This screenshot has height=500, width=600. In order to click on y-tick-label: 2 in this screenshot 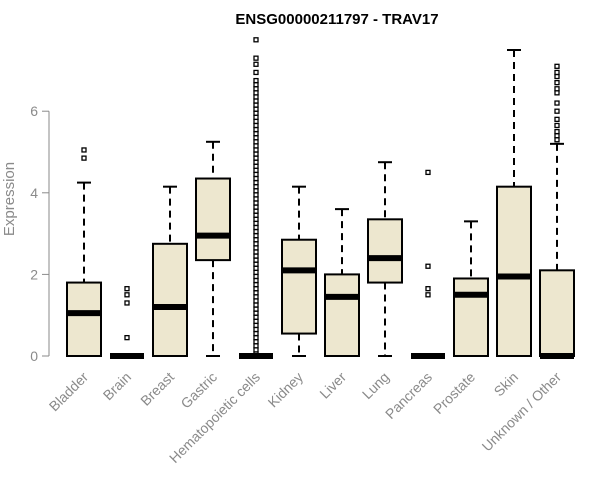, I will do `click(34, 274)`.